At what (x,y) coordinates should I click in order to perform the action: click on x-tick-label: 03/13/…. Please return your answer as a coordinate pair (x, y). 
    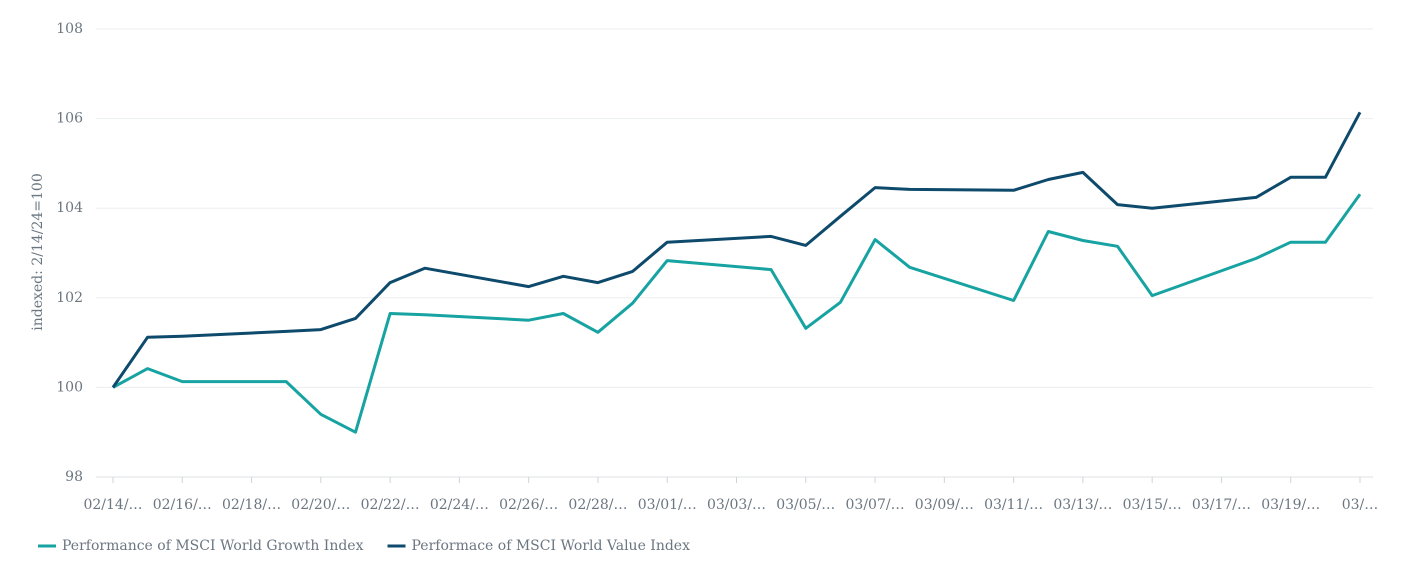
    Looking at the image, I should click on (1082, 505).